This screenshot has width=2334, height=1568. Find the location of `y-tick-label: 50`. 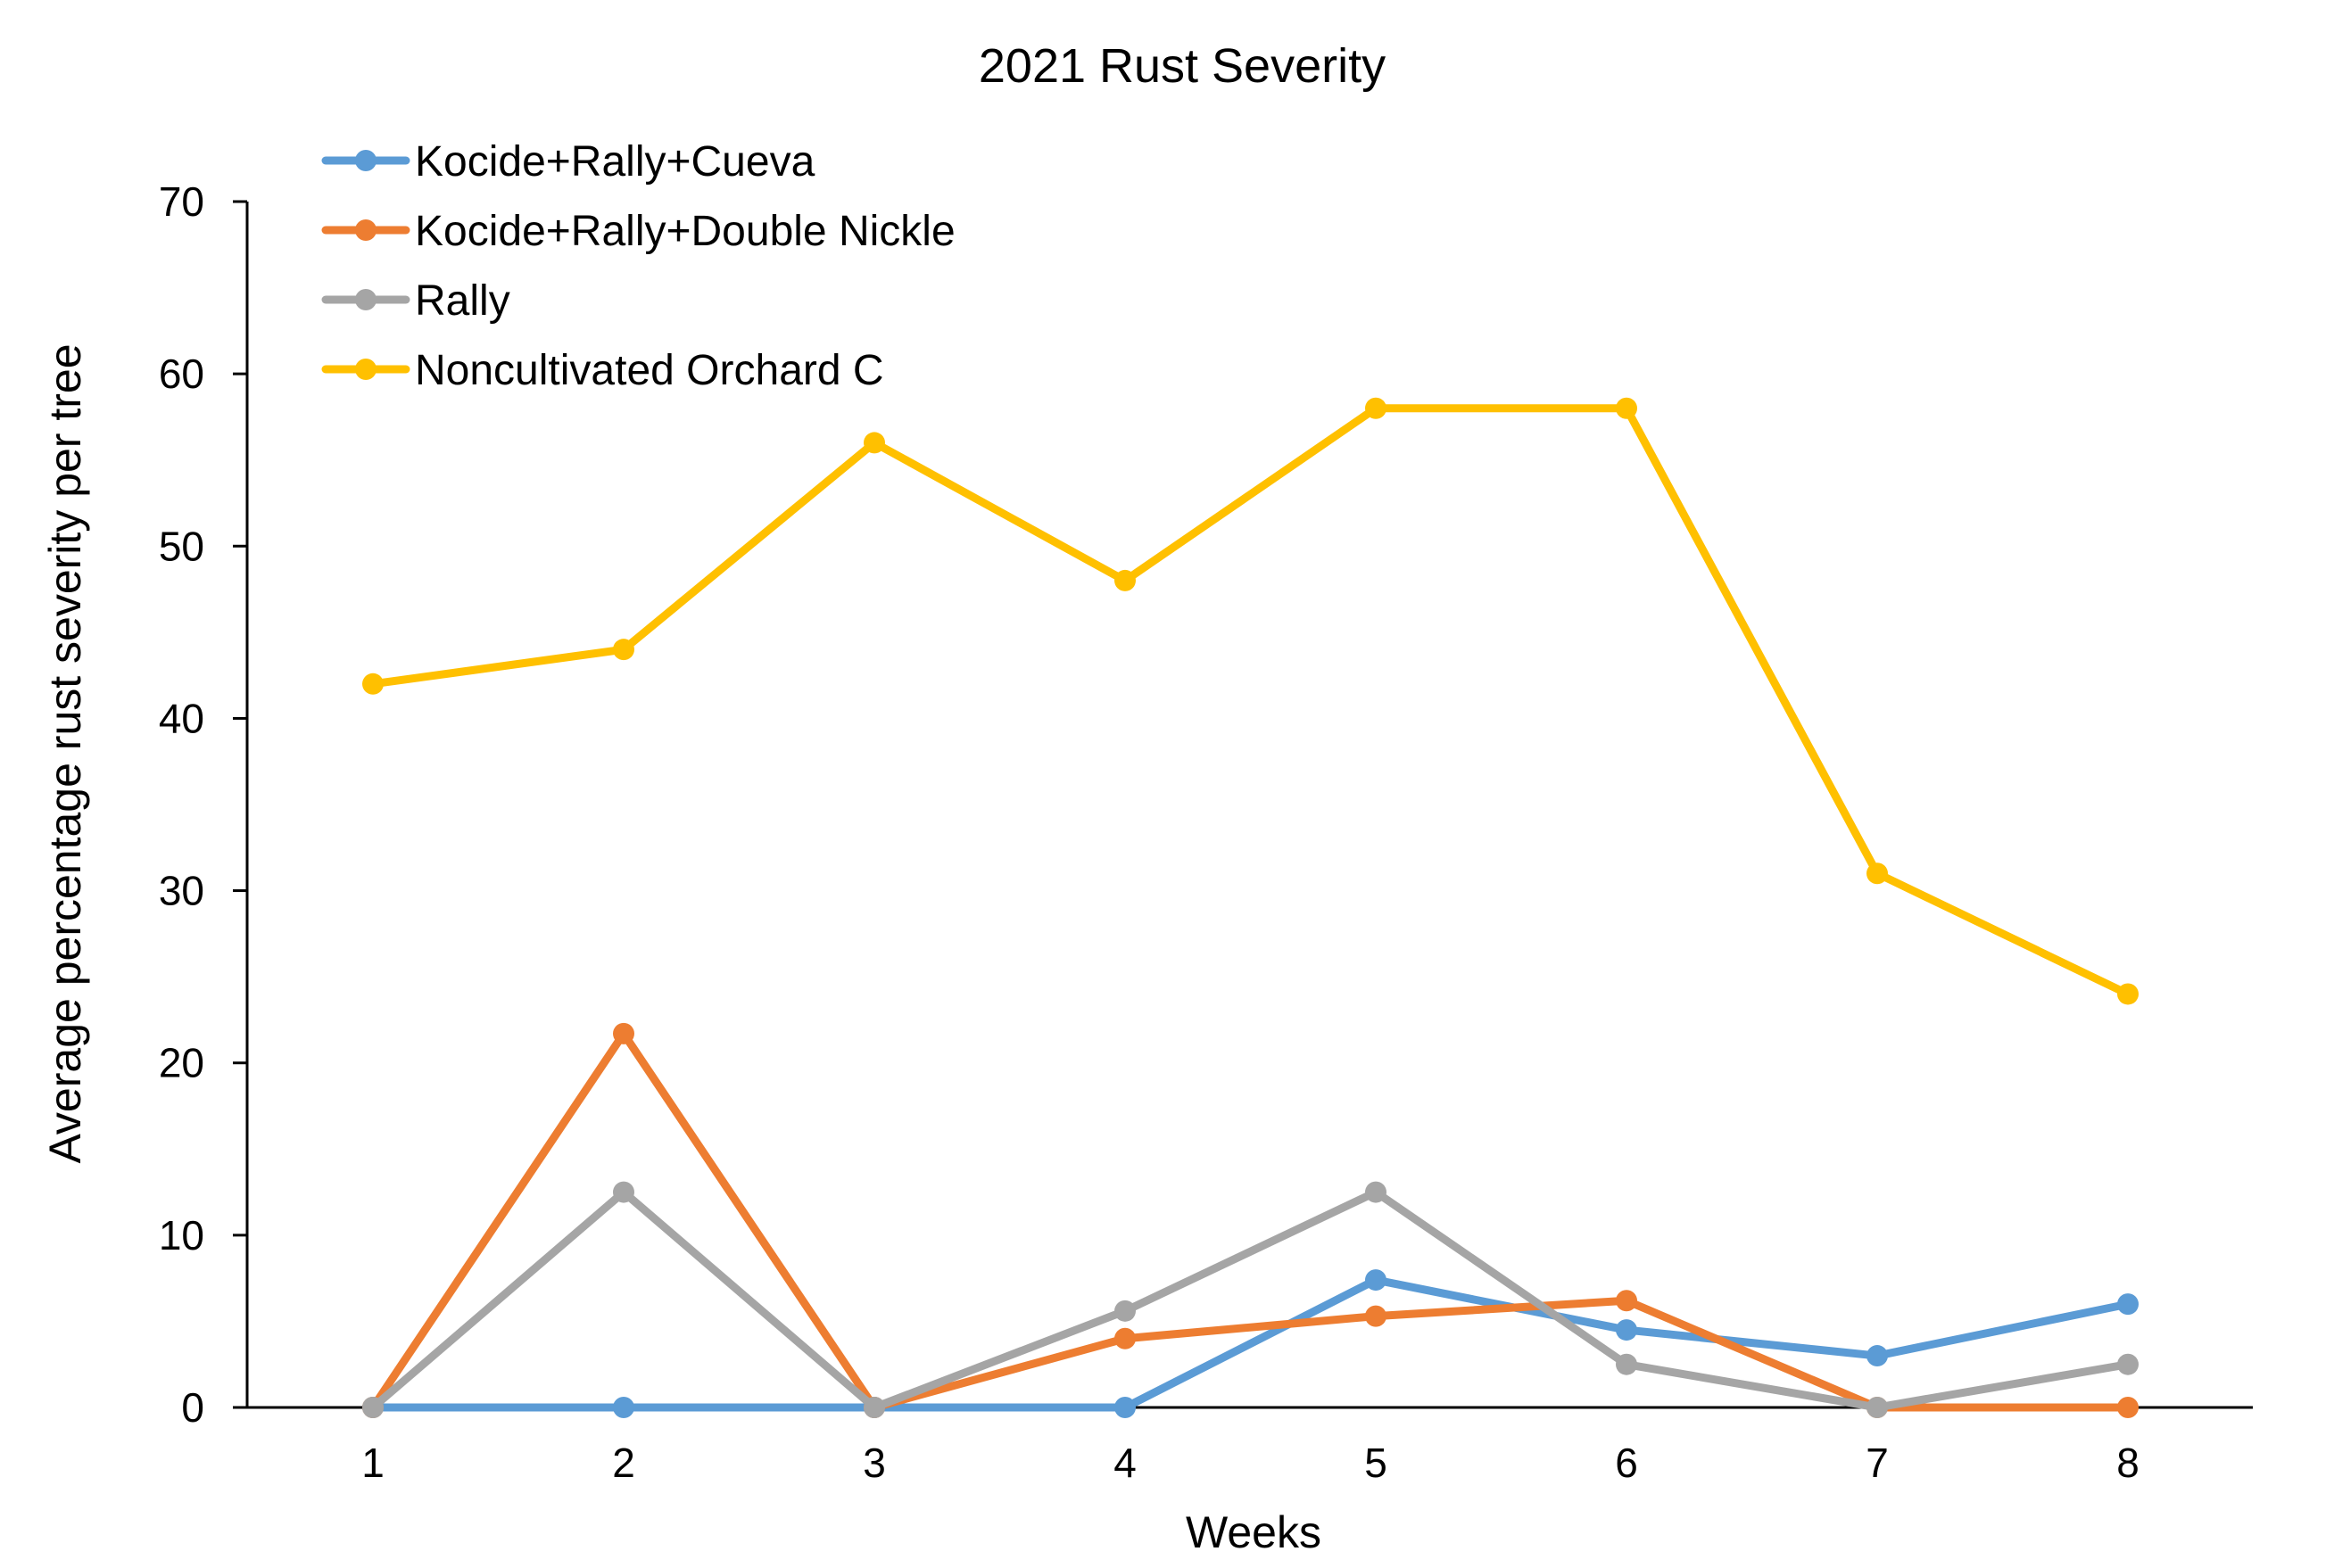

y-tick-label: 50 is located at coordinates (181, 546).